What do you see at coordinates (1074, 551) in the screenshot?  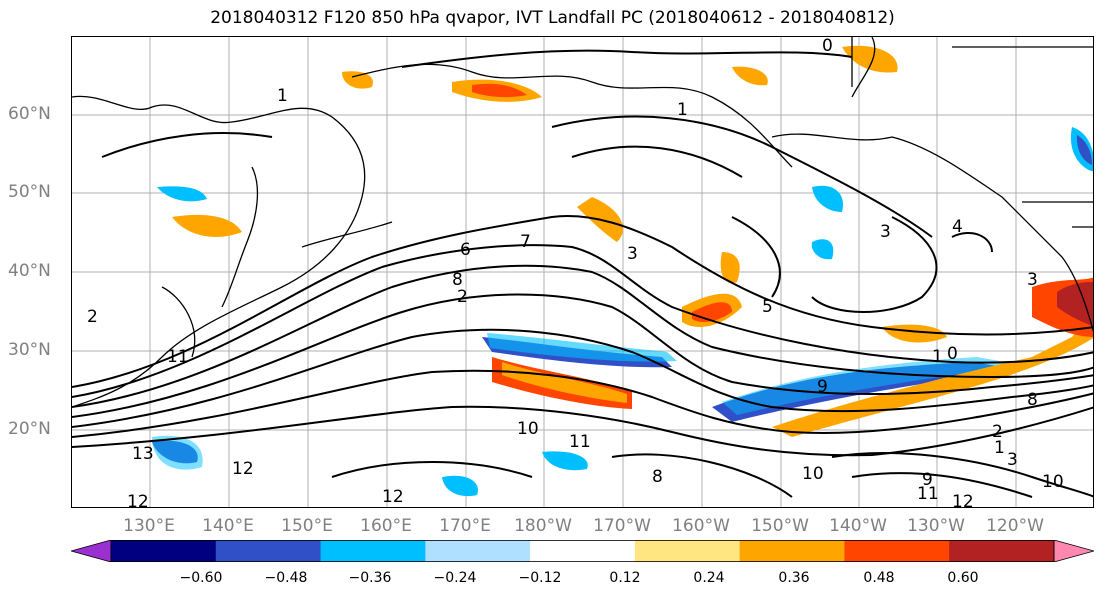 I see `colorbar-extend-high` at bounding box center [1074, 551].